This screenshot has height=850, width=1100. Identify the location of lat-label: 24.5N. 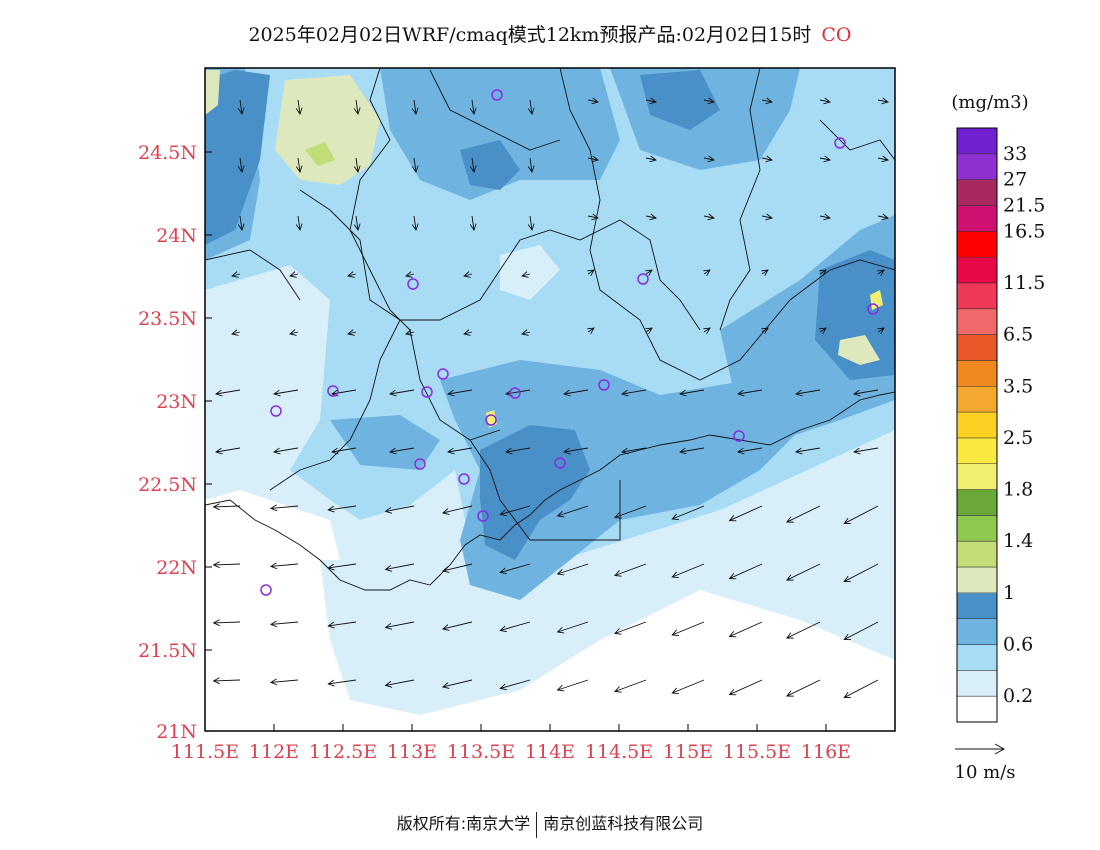
(167, 153).